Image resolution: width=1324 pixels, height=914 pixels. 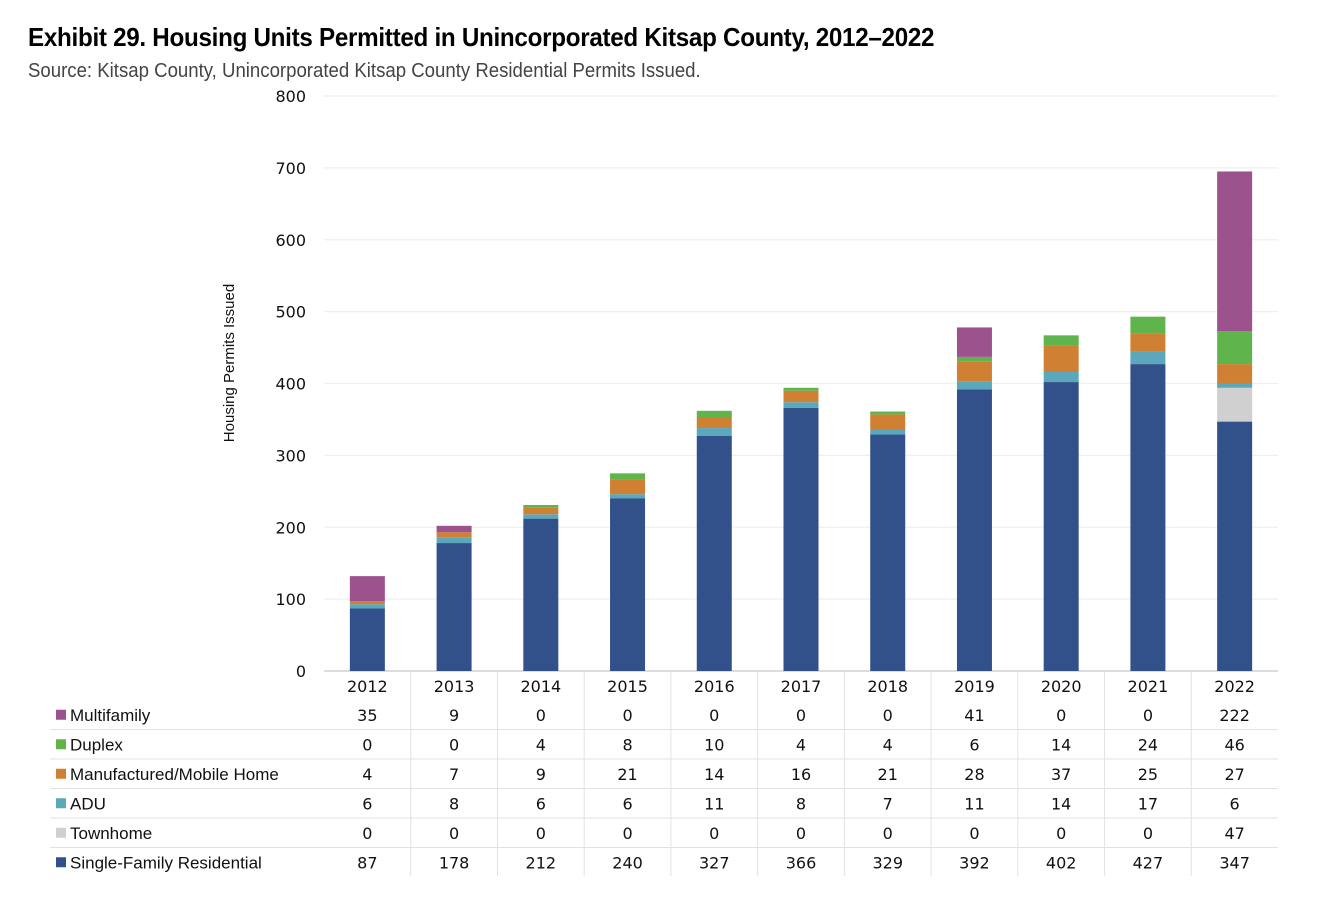 I want to click on x-tick-label: 2012, so click(x=367, y=686).